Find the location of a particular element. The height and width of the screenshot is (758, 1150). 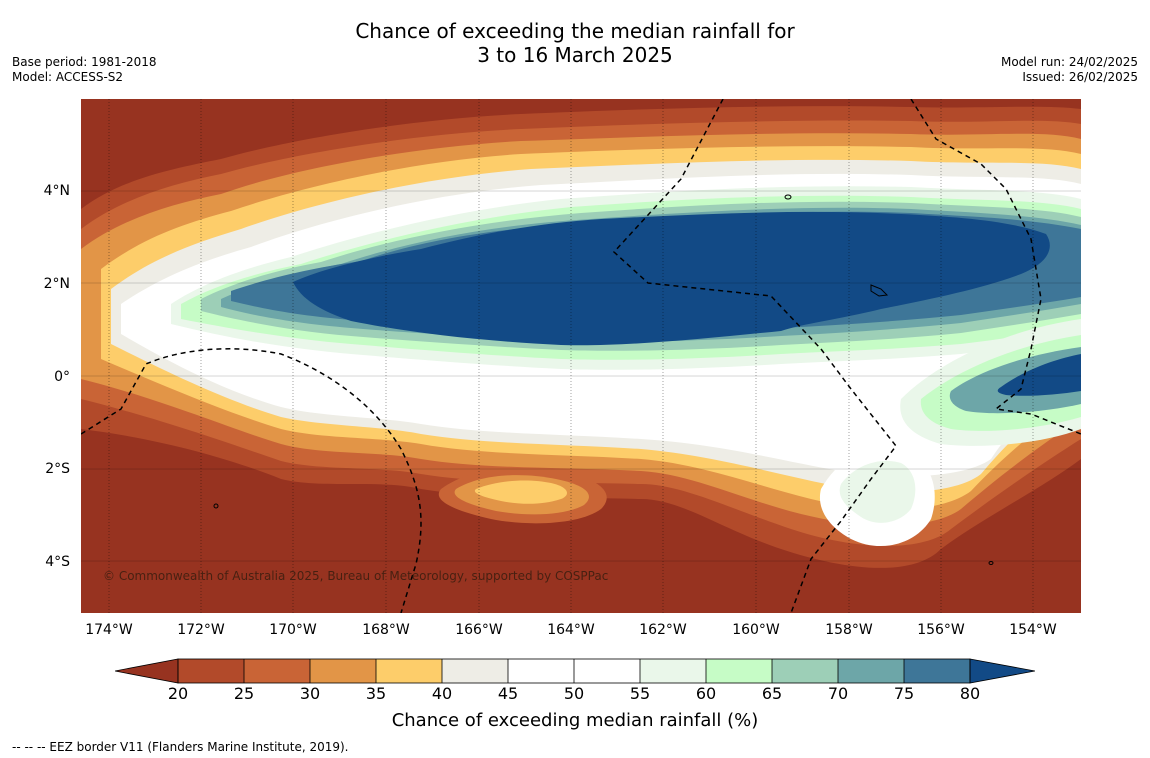

colorbar-over-arrow is located at coordinates (1002, 671).